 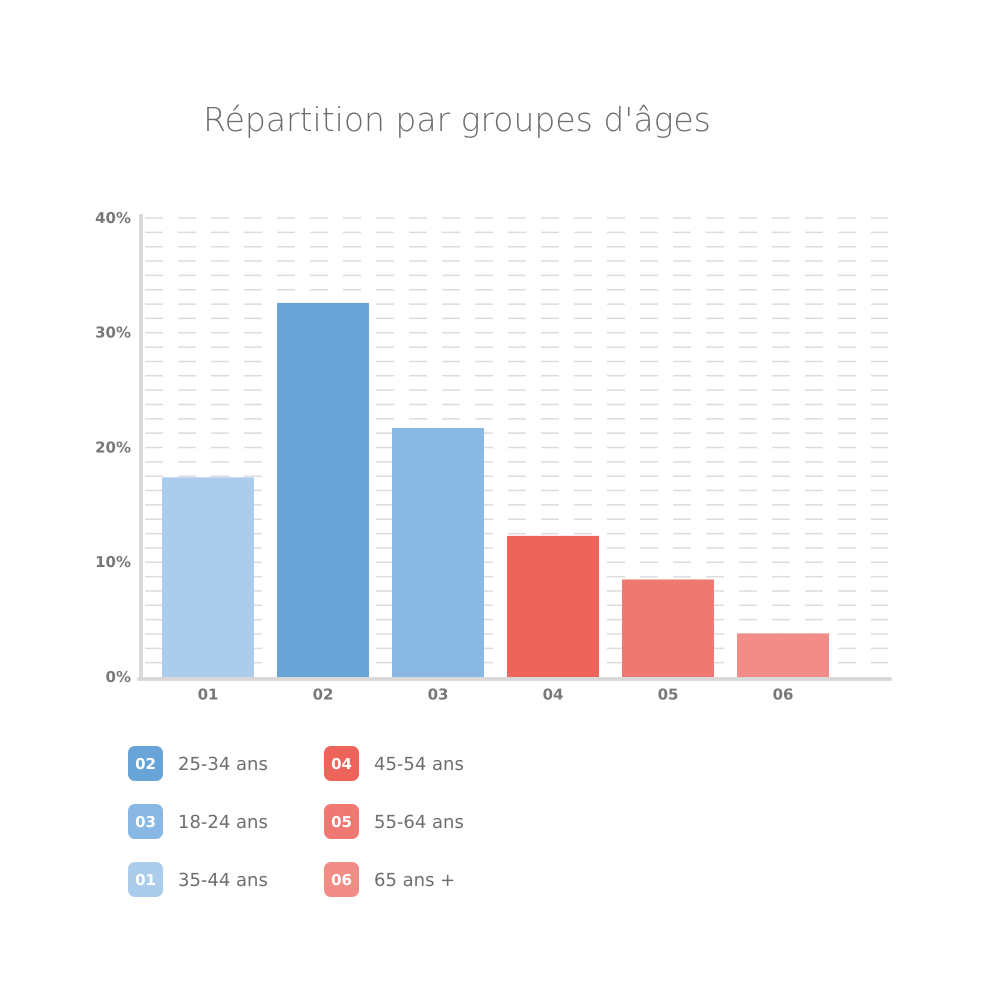 I want to click on category-label: 05, so click(x=341, y=822).